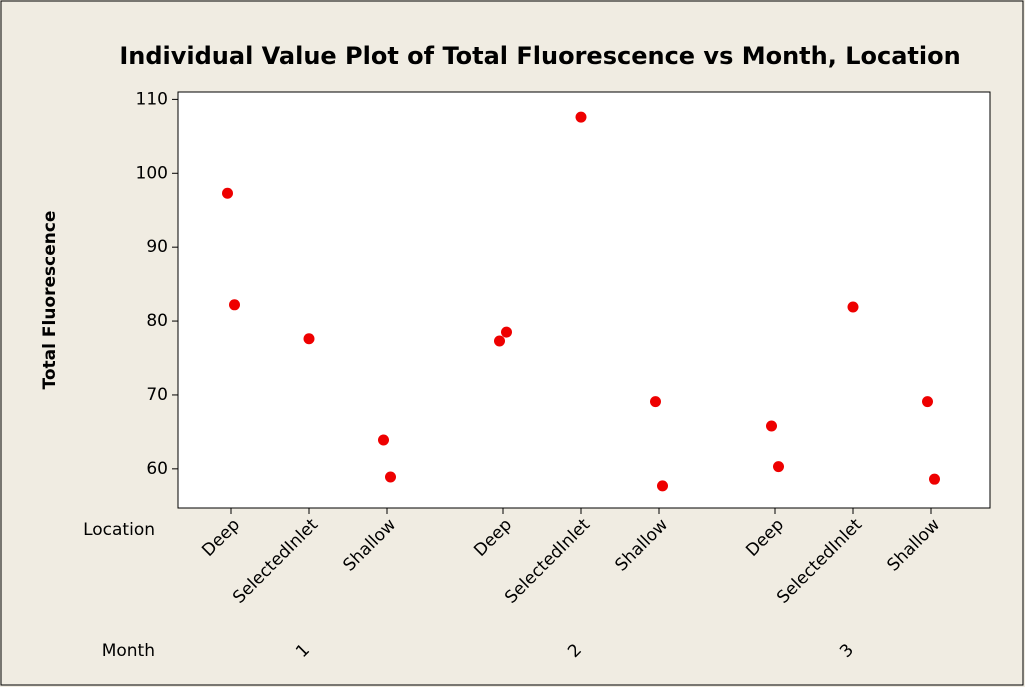 The height and width of the screenshot is (687, 1025). Describe the element at coordinates (128, 651) in the screenshot. I see `group-axis-label: Month` at that location.